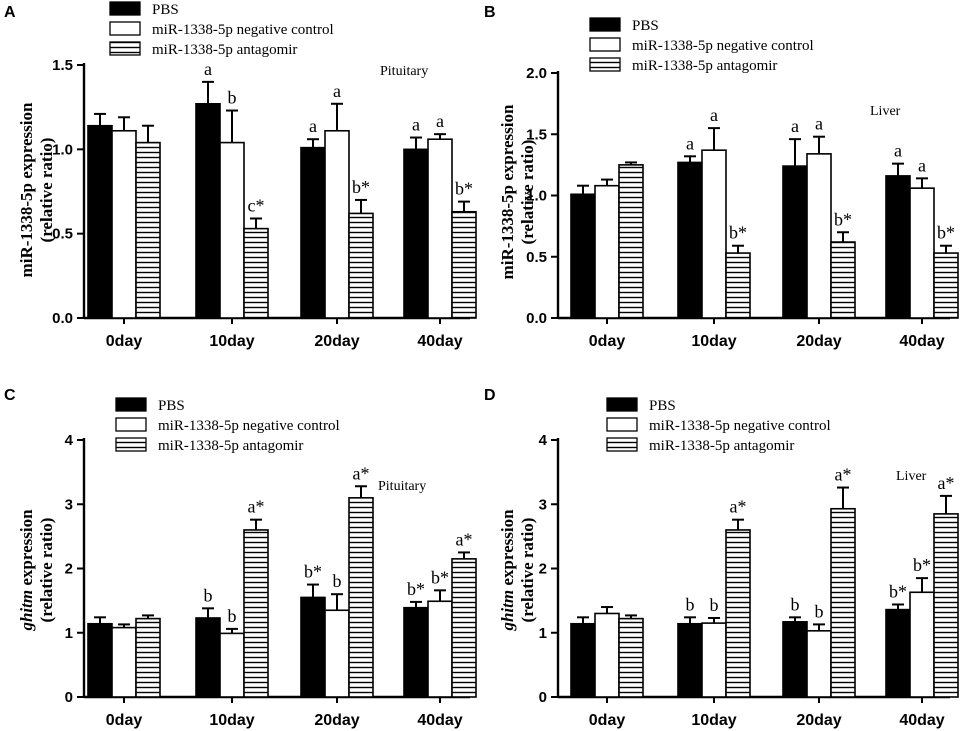 Image resolution: width=964 pixels, height=731 pixels. What do you see at coordinates (490, 395) in the screenshot?
I see `panel-letter: D` at bounding box center [490, 395].